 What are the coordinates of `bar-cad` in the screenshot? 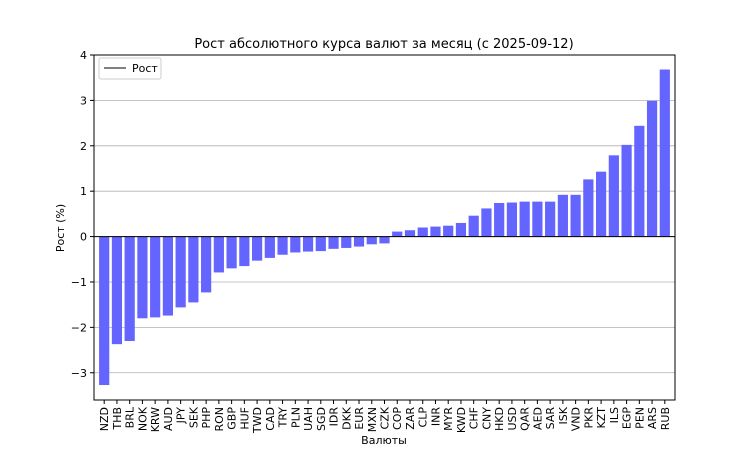 It's located at (269, 247).